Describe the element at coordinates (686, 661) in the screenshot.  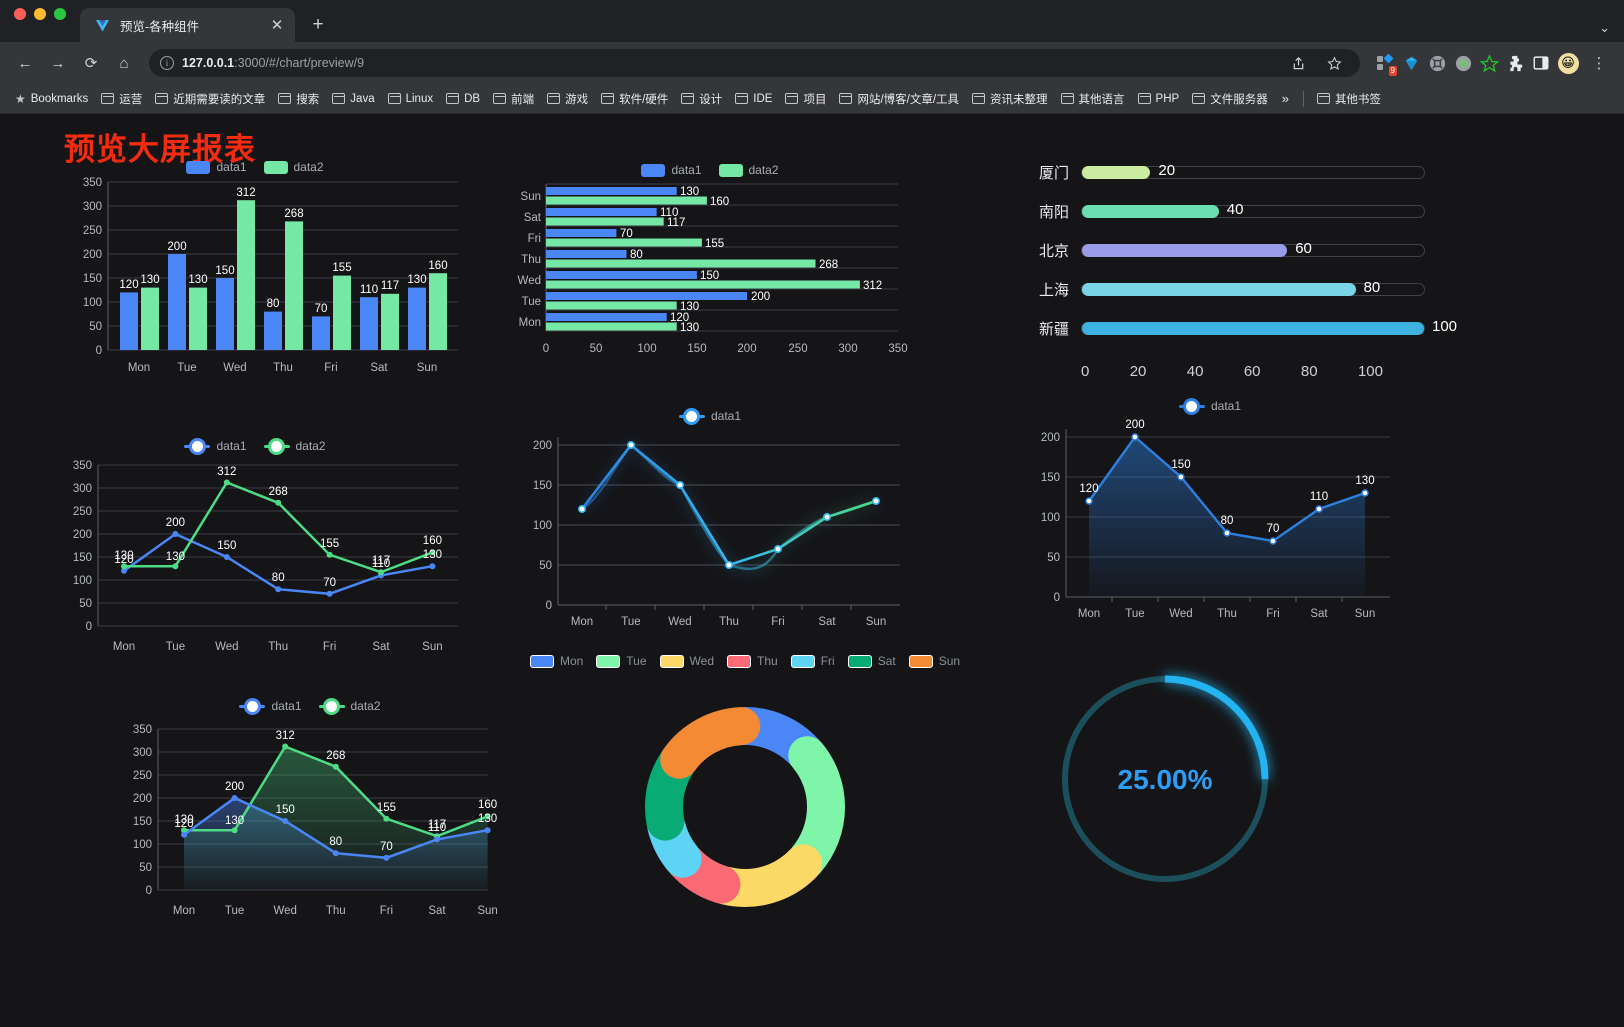
I see `legend-item-wed: Wed` at that location.